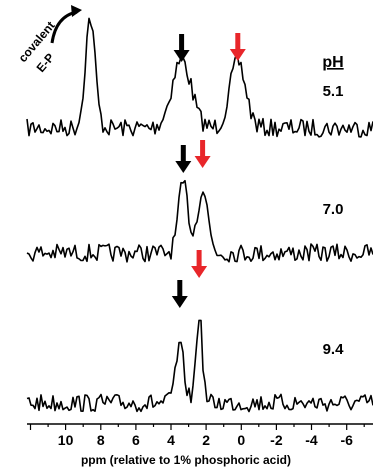 The height and width of the screenshot is (469, 373). Describe the element at coordinates (332, 62) in the screenshot. I see `ph-header: pH` at that location.